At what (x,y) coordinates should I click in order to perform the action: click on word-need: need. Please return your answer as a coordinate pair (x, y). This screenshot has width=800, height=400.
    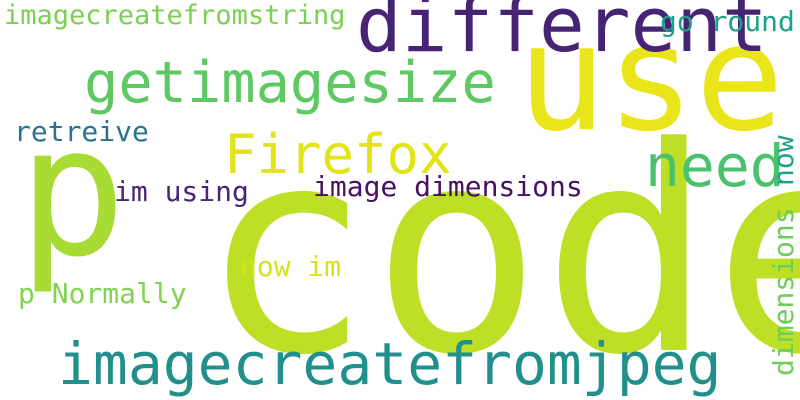
    Looking at the image, I should click on (715, 166).